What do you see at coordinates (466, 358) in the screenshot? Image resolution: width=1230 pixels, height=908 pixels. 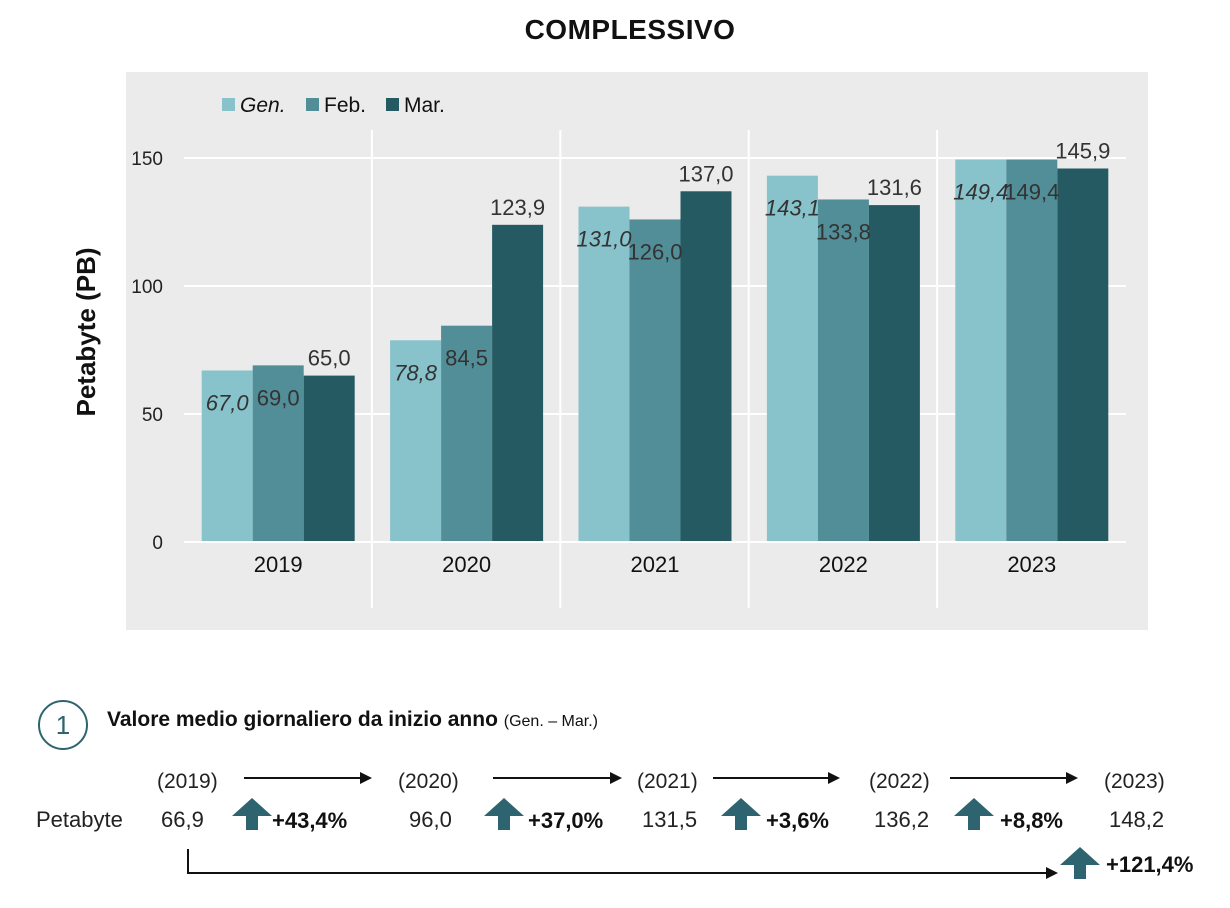 I see `data-label: 84,5` at bounding box center [466, 358].